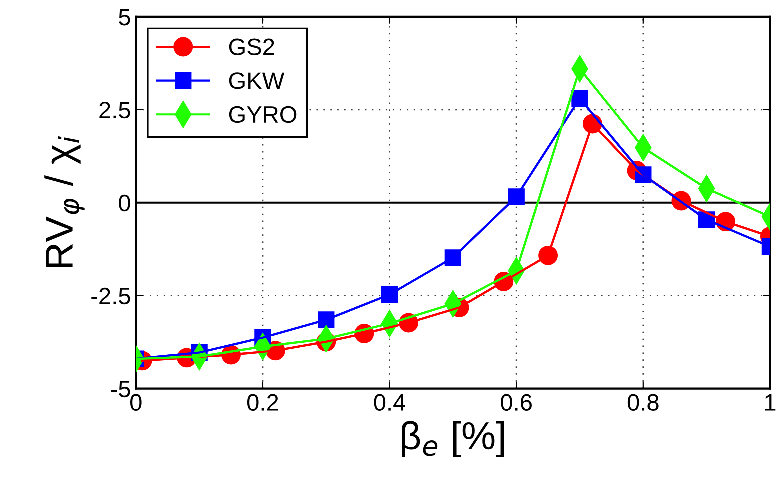 Image resolution: width=778 pixels, height=483 pixels. What do you see at coordinates (643, 403) in the screenshot?
I see `x-tick-label: 0.8` at bounding box center [643, 403].